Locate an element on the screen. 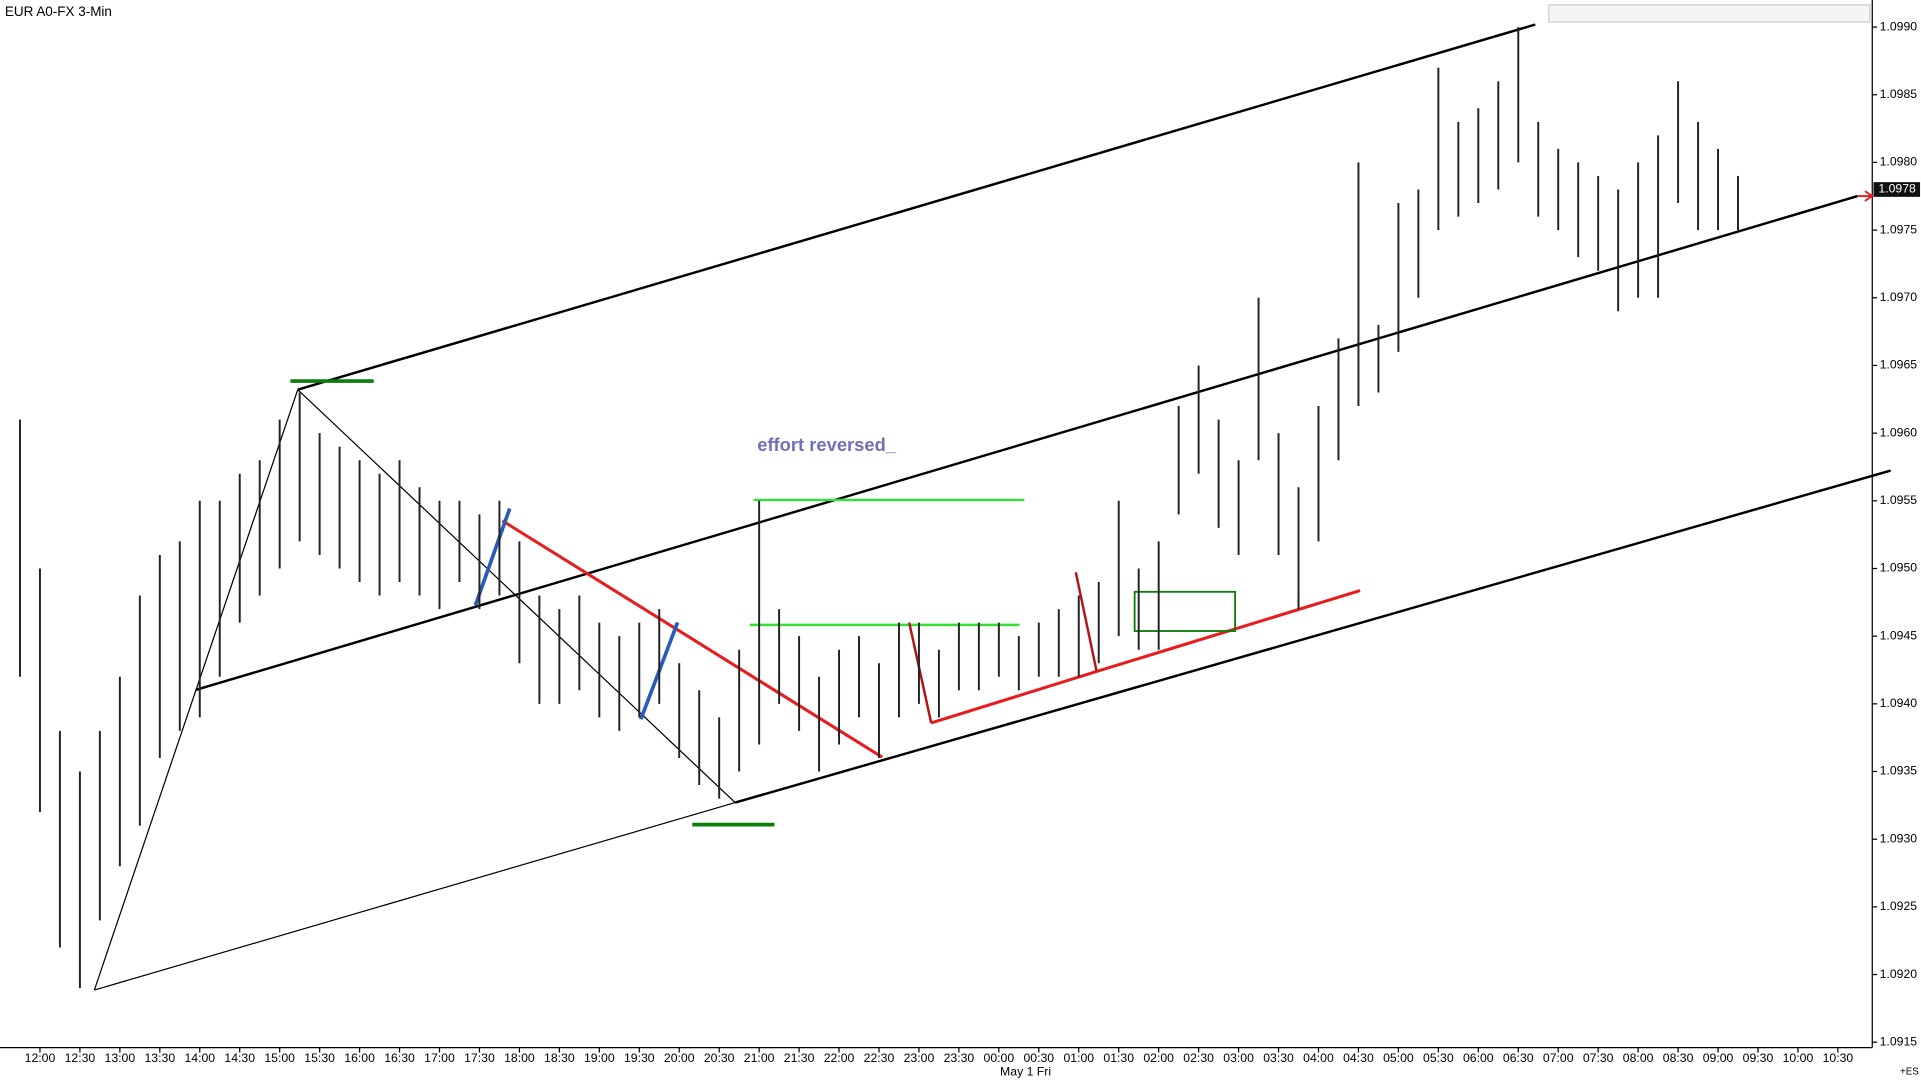 Image resolution: width=1921 pixels, height=1081 pixels. y-tick-label: 1.0970 is located at coordinates (1899, 297).